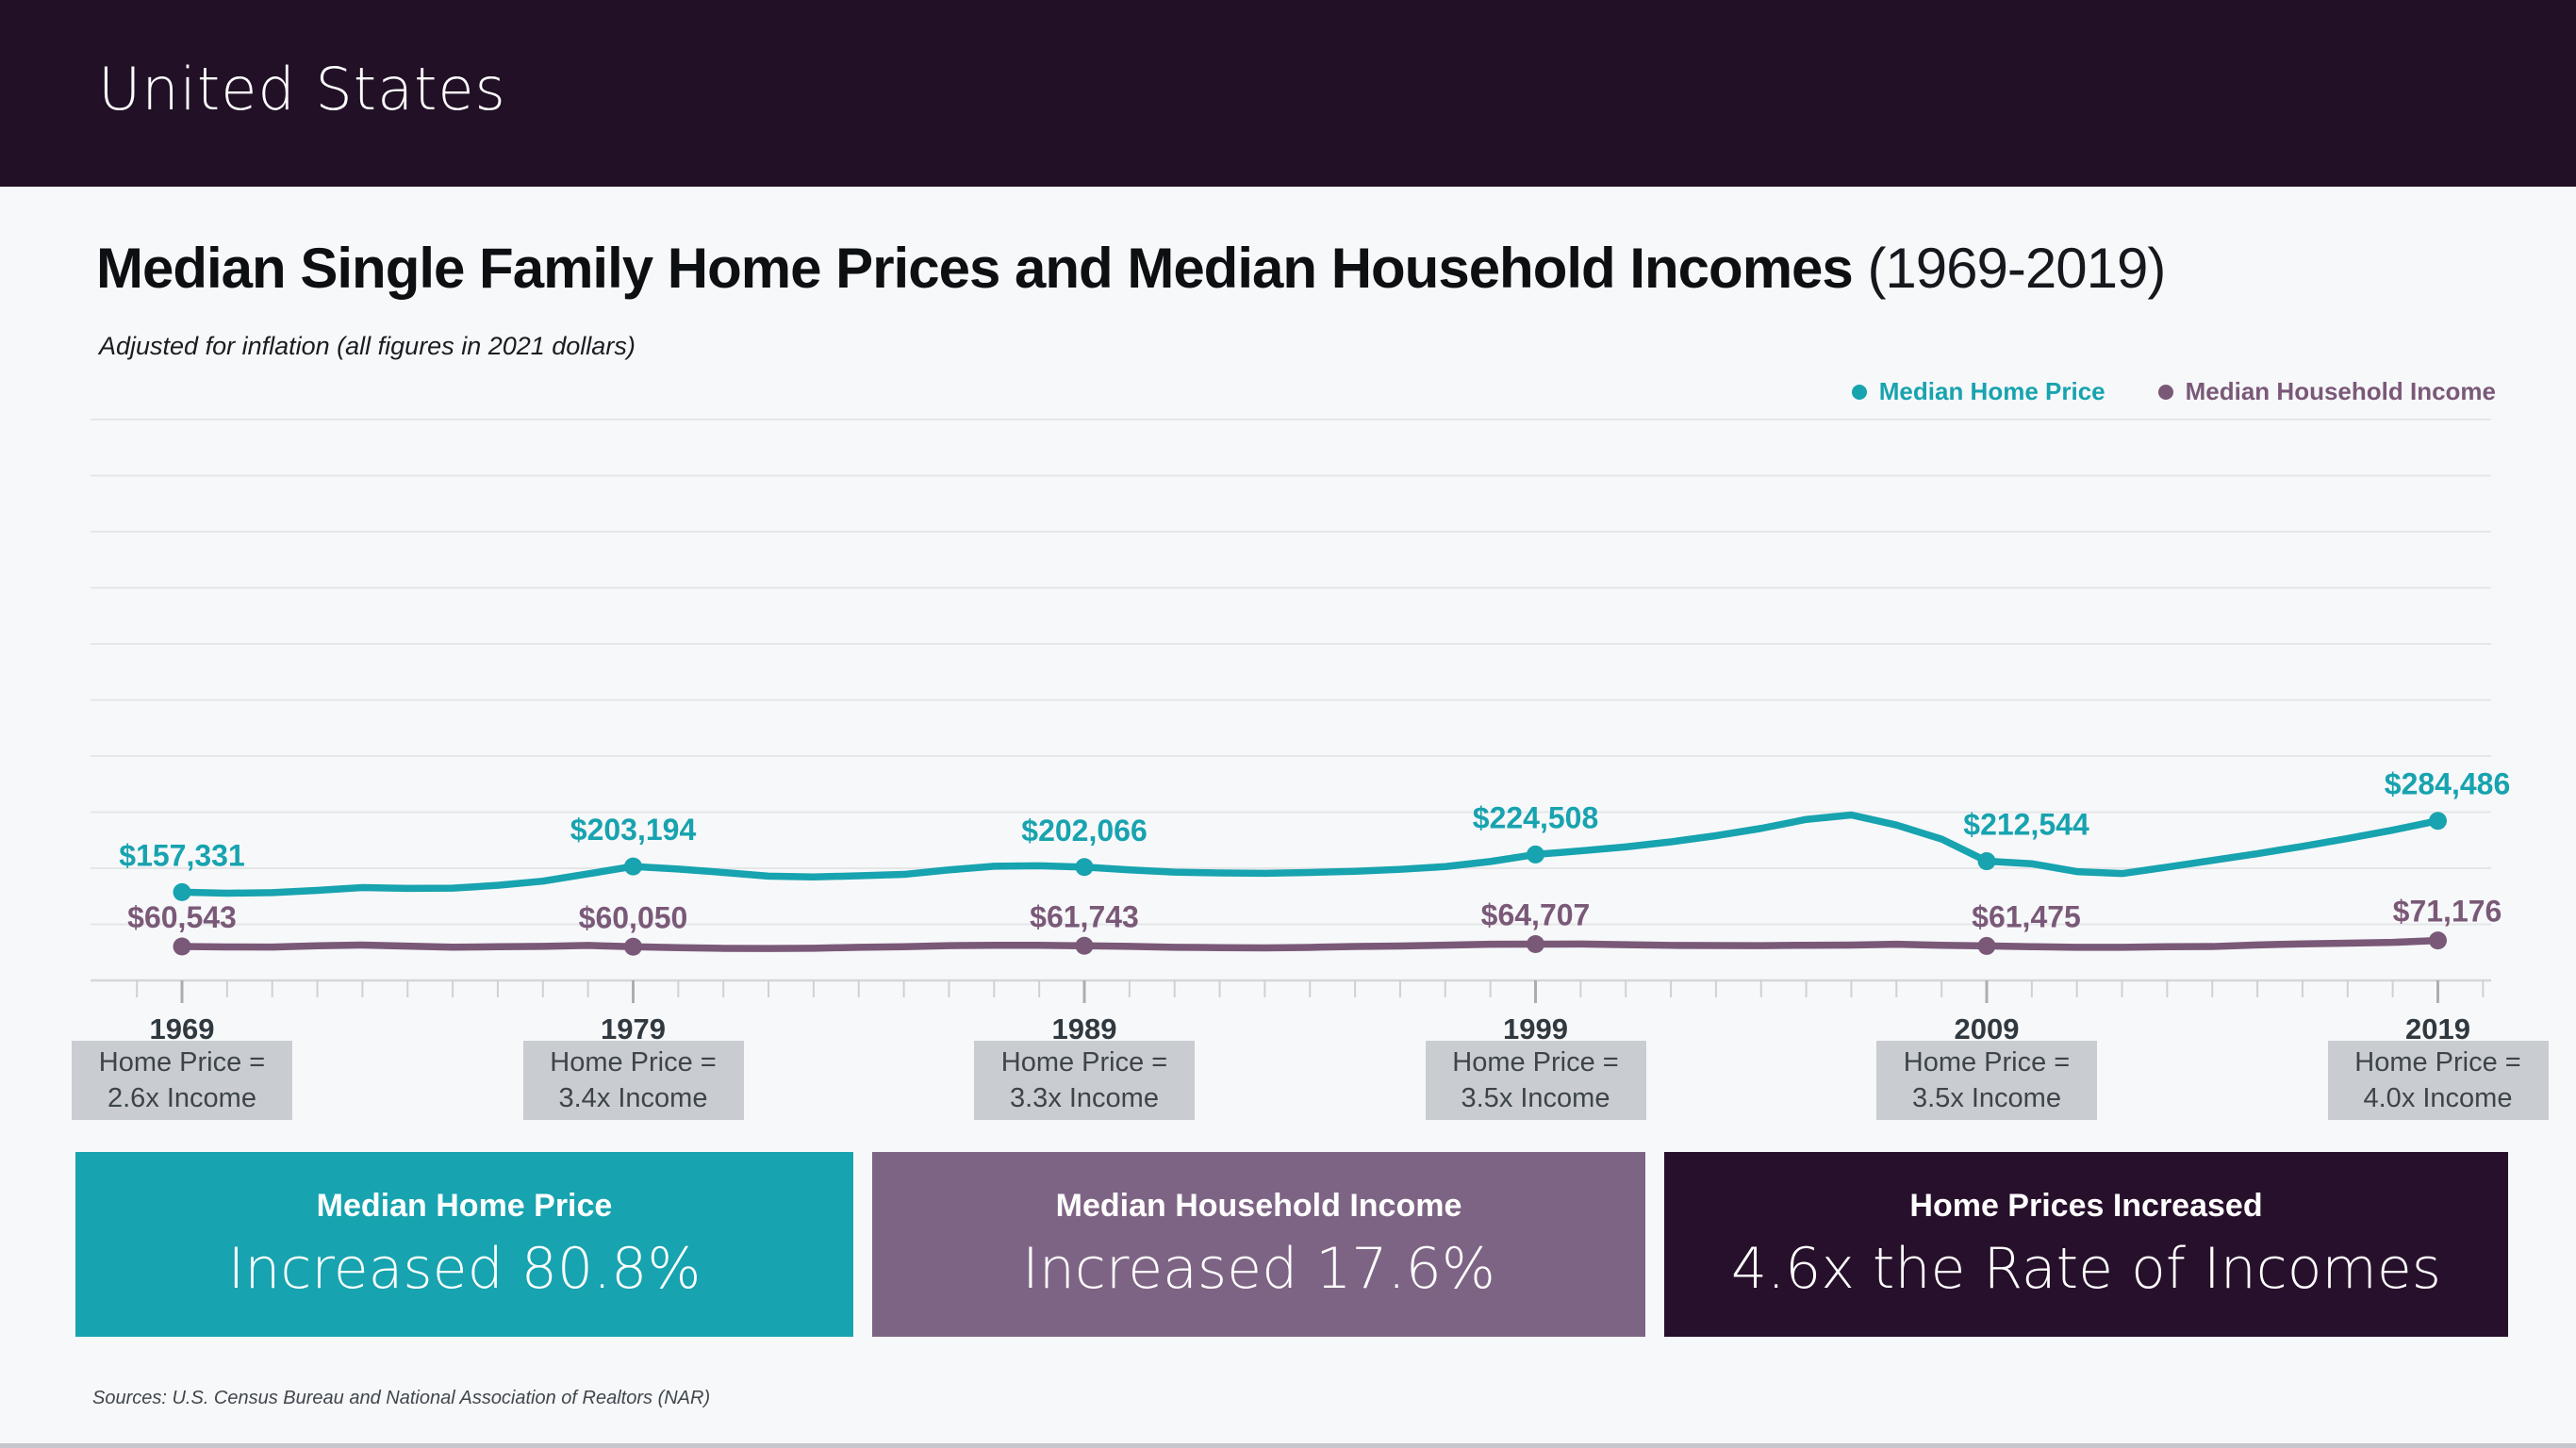  What do you see at coordinates (2086, 1205) in the screenshot?
I see `stat-box-title: Home Prices Increased` at bounding box center [2086, 1205].